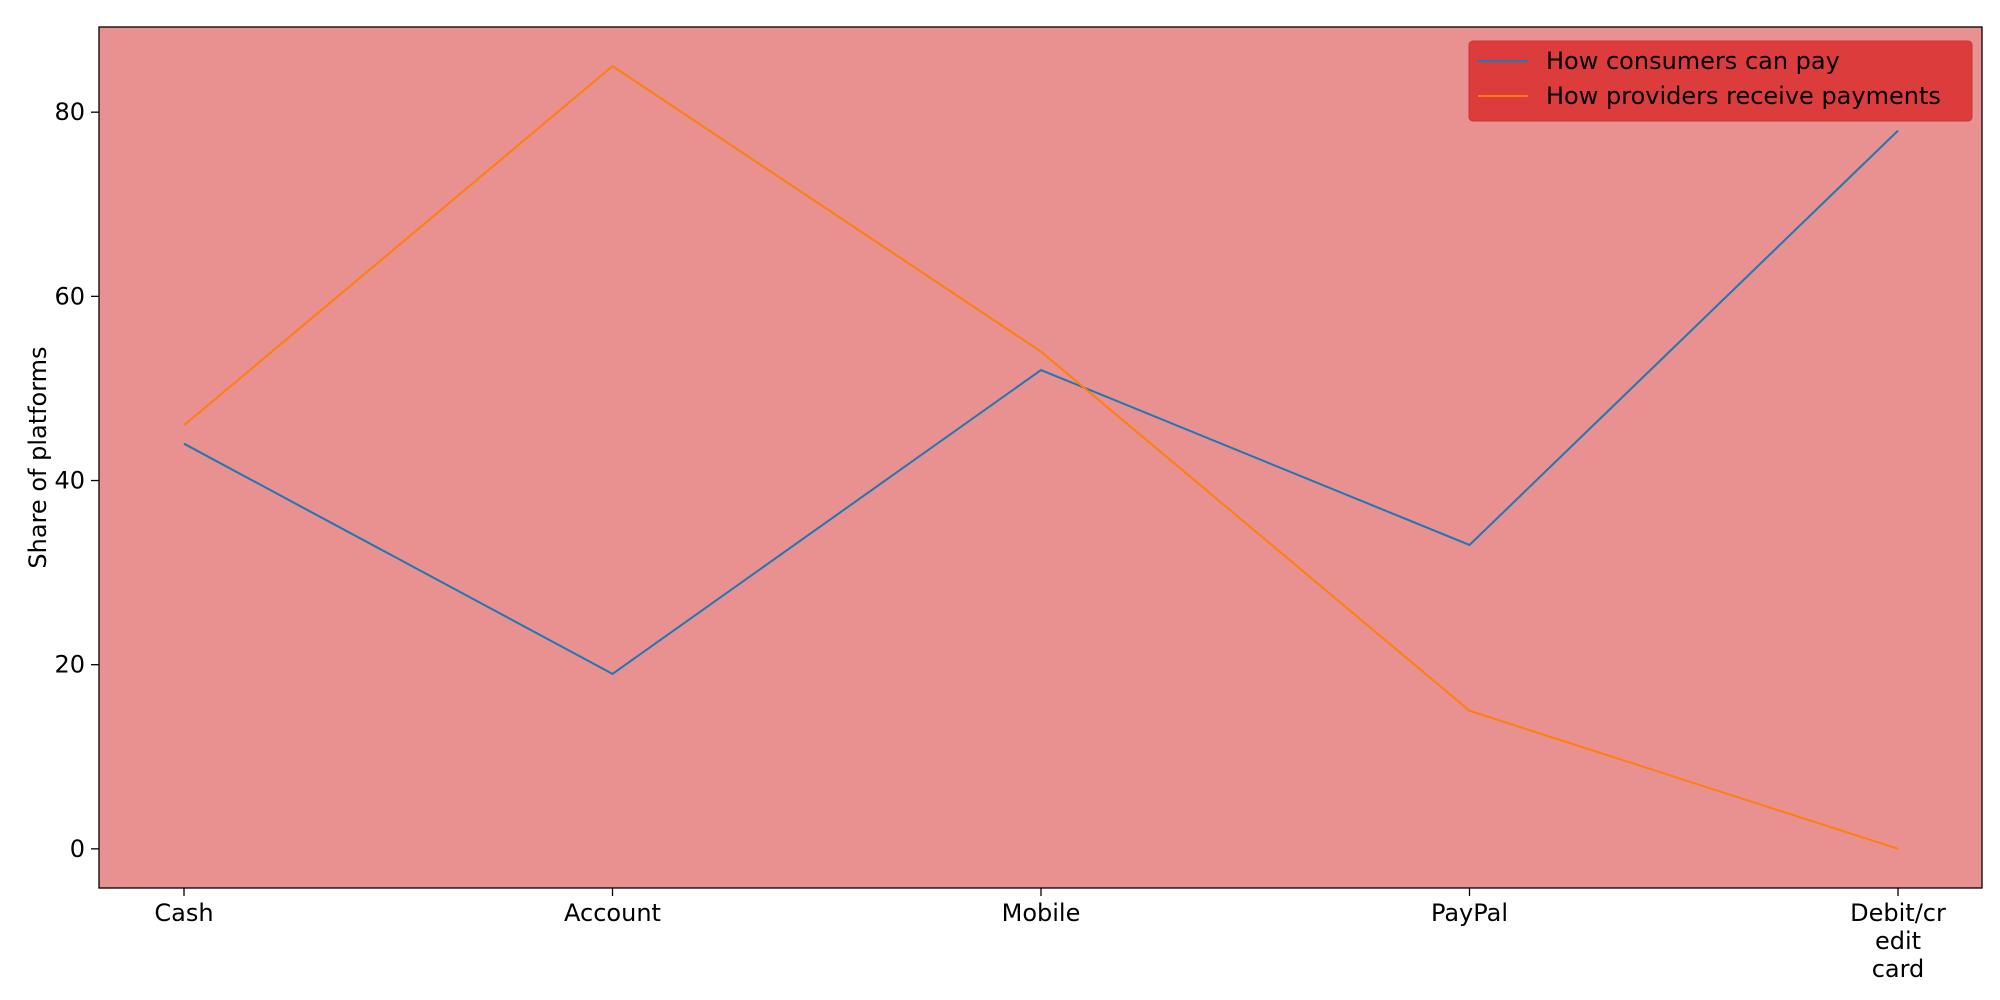 The height and width of the screenshot is (1000, 2000). I want to click on y-tick-label: 20, so click(69, 665).